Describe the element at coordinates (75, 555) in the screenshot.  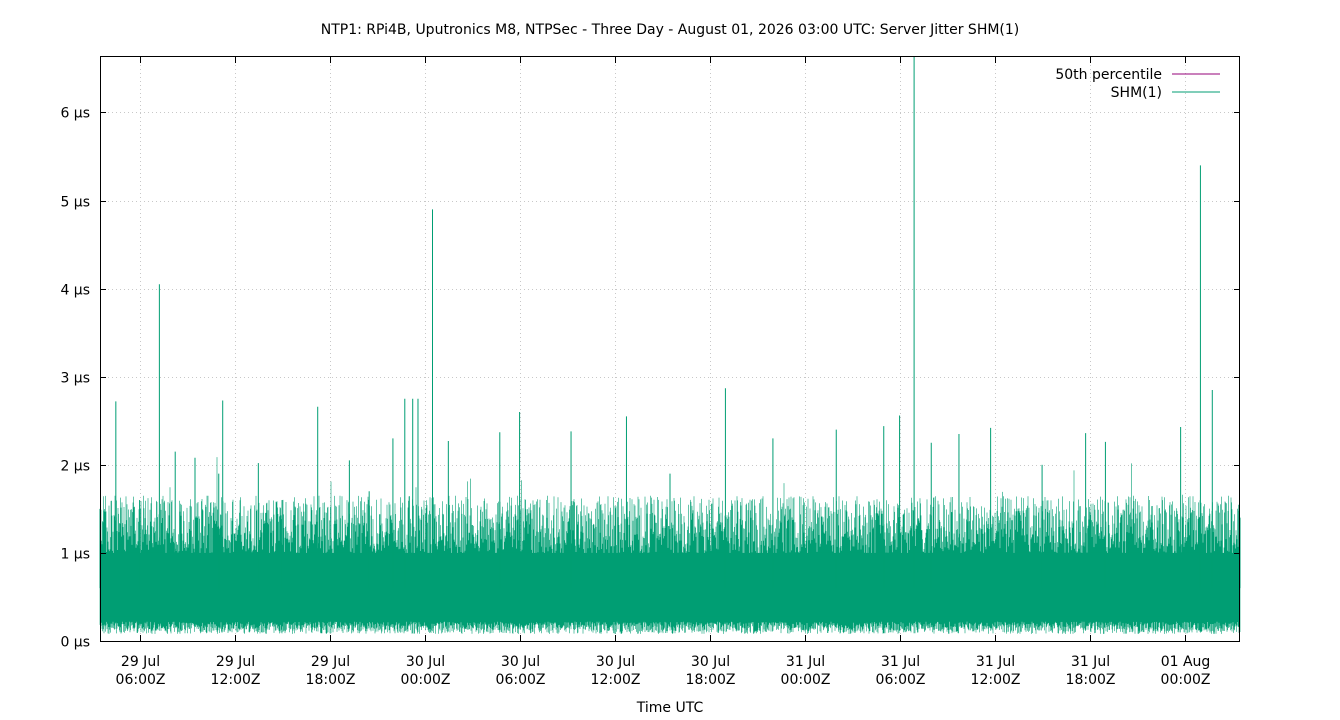
I see `y-tick-label: 1 µs` at that location.